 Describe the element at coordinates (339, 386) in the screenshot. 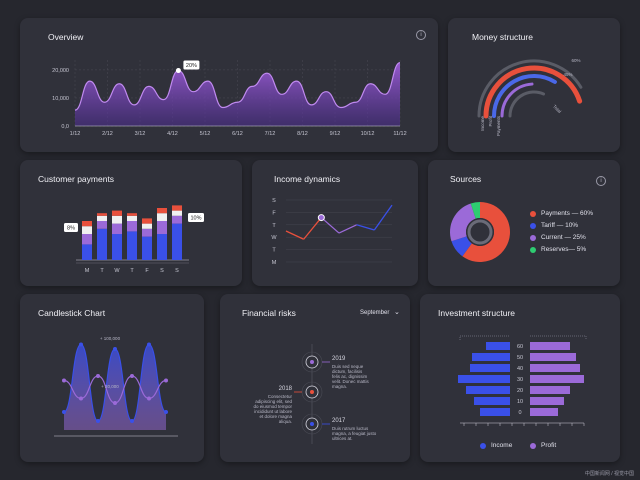

I see `timeline-text: magna.` at that location.